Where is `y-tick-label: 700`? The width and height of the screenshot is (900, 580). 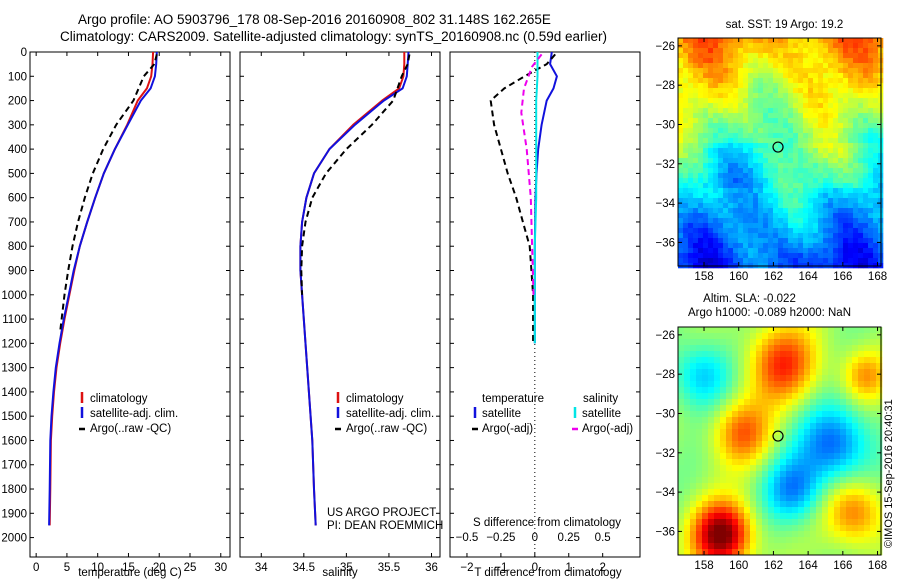 y-tick-label: 700 is located at coordinates (17, 223).